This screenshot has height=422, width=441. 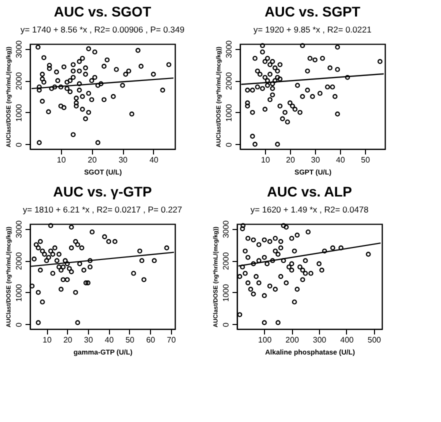 I want to click on x-tick-label: 30, so click(x=89, y=340).